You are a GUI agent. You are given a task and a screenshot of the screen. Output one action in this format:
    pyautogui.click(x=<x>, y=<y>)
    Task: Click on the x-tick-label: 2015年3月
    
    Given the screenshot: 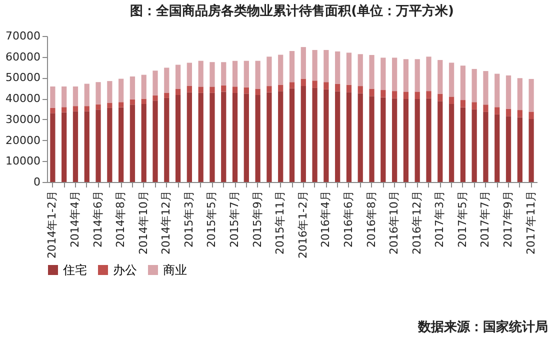 What is the action you would take?
    pyautogui.click(x=189, y=219)
    